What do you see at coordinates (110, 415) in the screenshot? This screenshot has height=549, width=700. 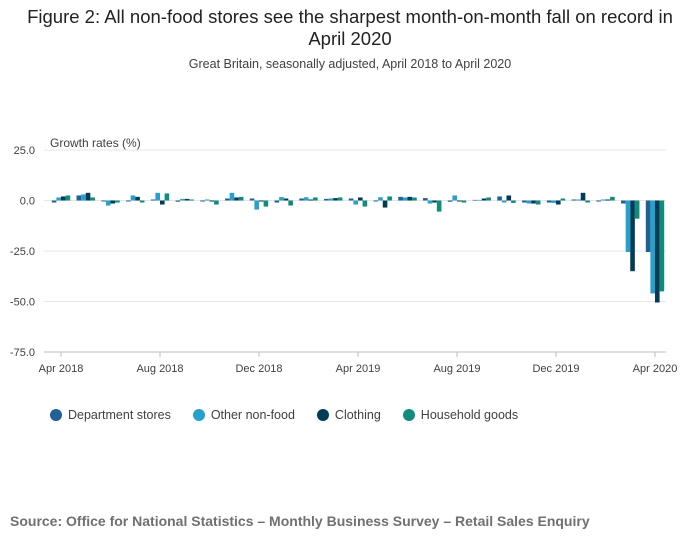 I see `legend-item-department-stores: Department stores` at bounding box center [110, 415].